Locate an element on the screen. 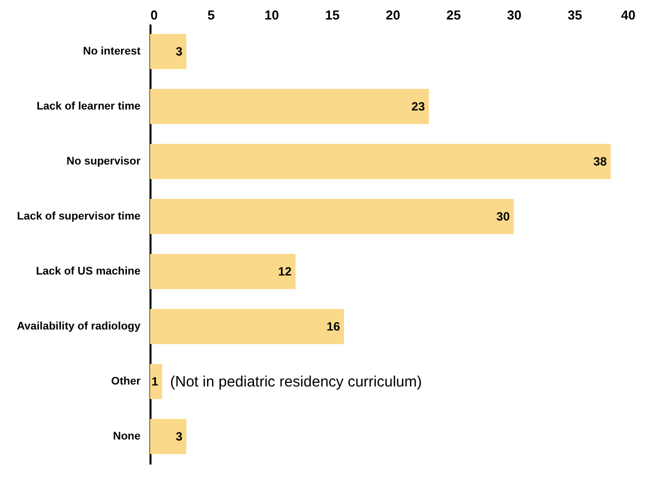 The image size is (670, 477). data-label: 23 is located at coordinates (419, 107).